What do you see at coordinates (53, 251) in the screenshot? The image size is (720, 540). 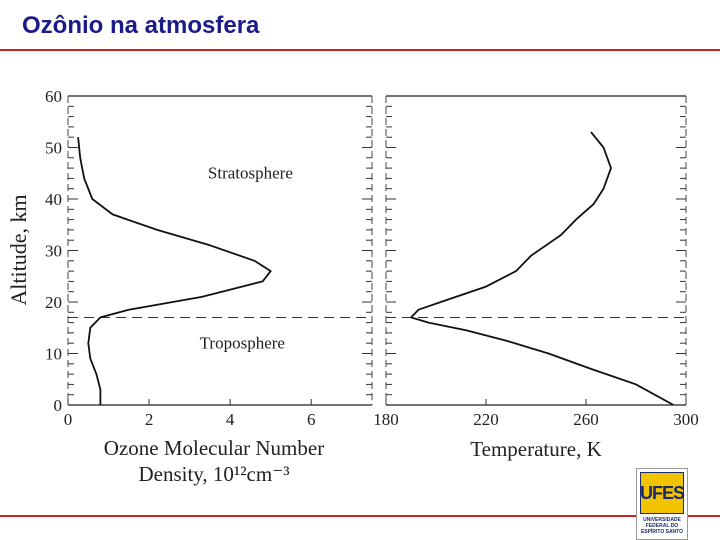 I see `y-tick-label: 30` at bounding box center [53, 251].